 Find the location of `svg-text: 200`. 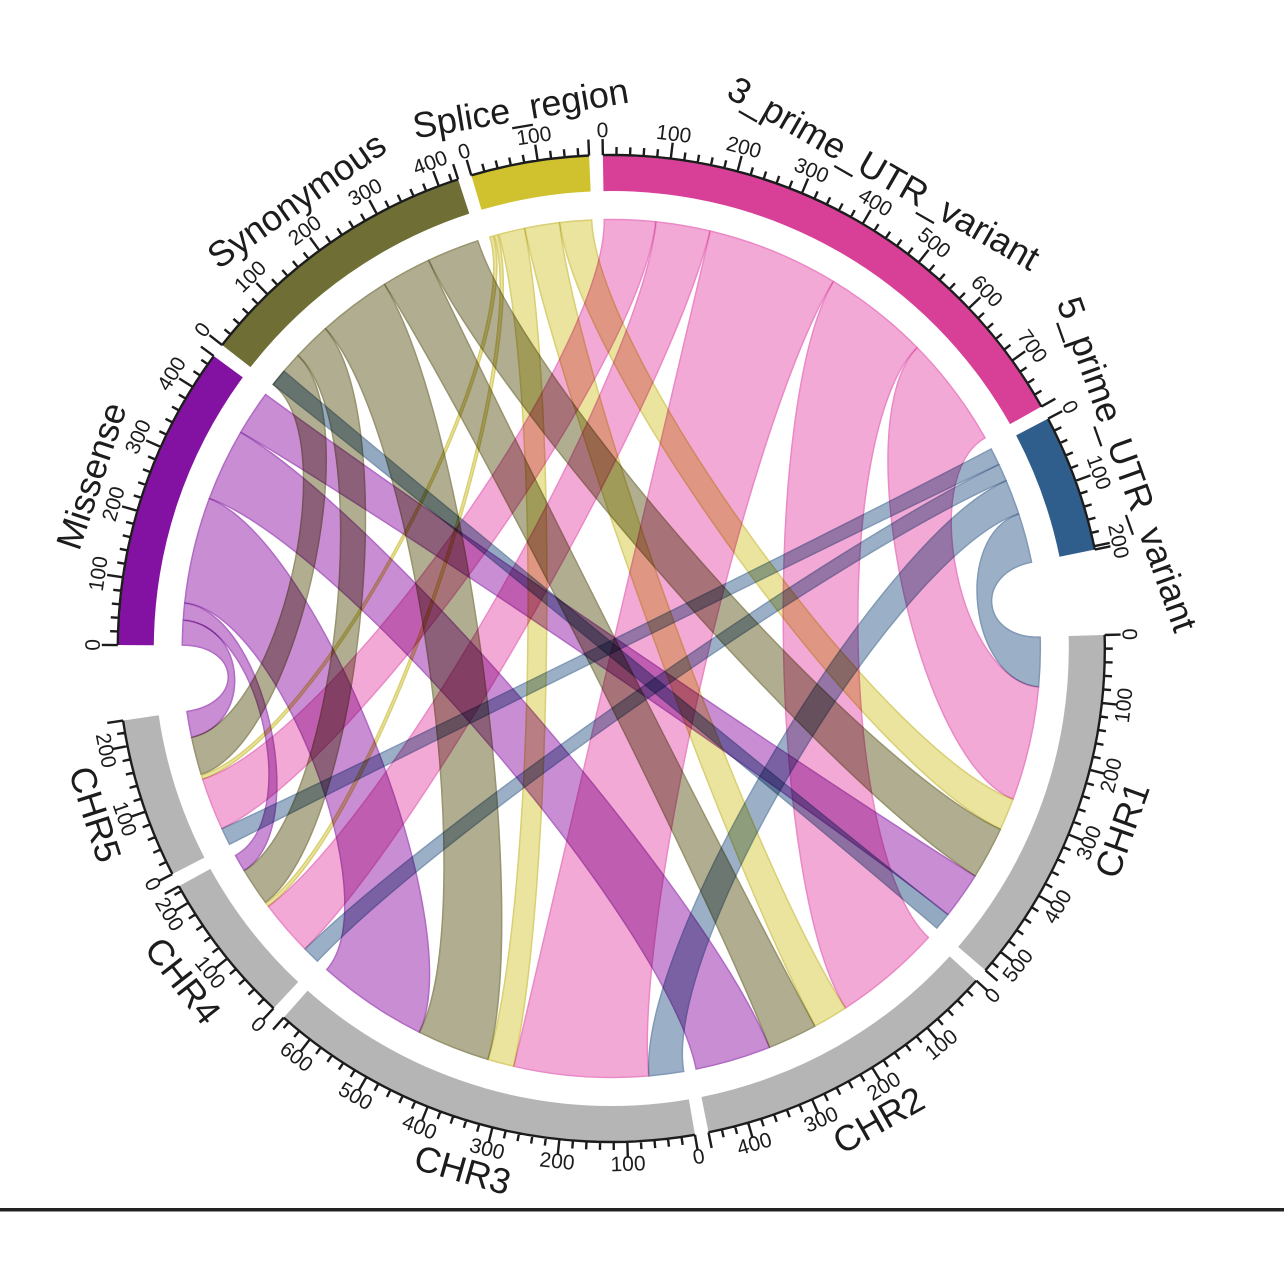

svg-text: 200 is located at coordinates (556, 1161).